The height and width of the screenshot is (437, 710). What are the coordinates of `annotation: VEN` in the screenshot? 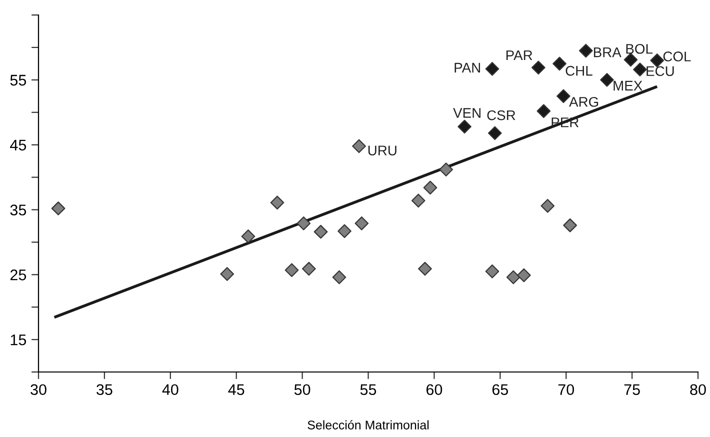 It's located at (466, 113).